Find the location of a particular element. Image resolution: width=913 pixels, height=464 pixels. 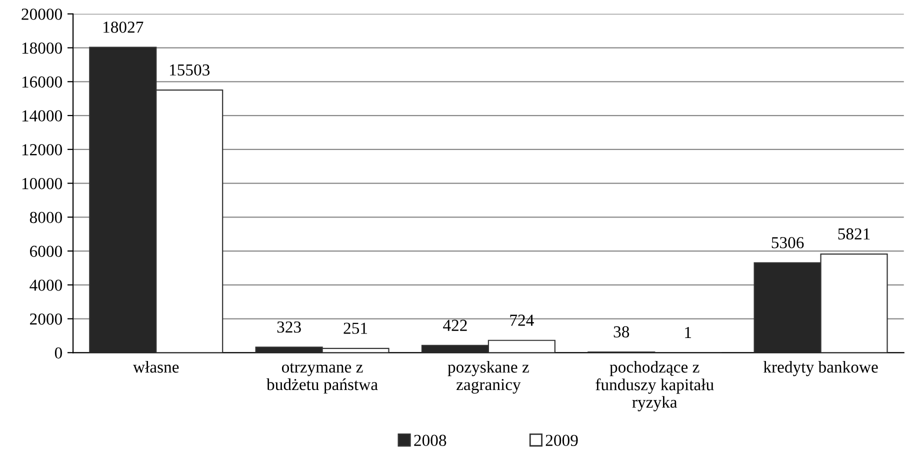

y-tick-label: 0 is located at coordinates (58, 353).